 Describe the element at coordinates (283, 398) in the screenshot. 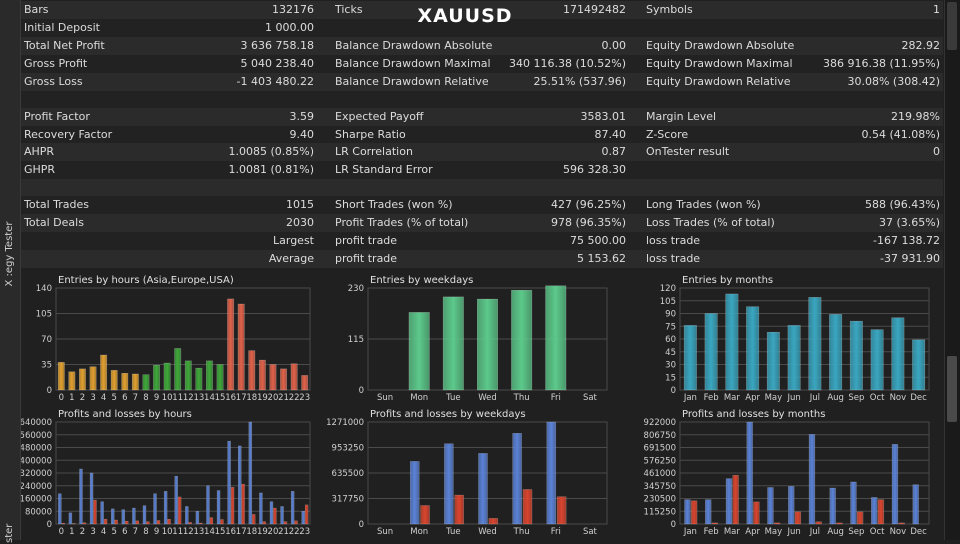

I see `x-tick-label: 21` at that location.